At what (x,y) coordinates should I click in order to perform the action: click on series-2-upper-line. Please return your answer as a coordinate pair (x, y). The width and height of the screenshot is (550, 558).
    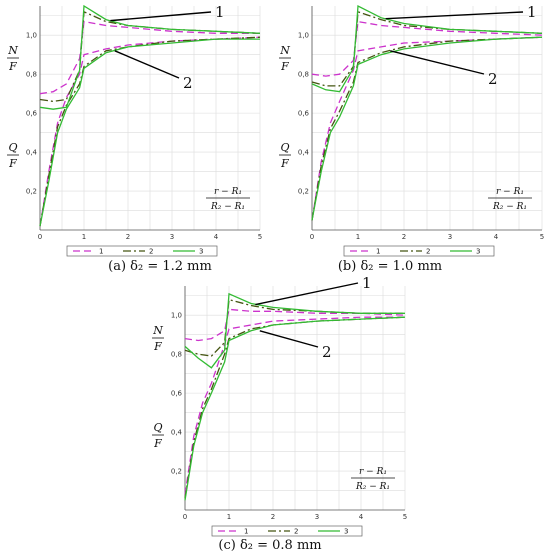
    Looking at the image, I should click on (294, 327).